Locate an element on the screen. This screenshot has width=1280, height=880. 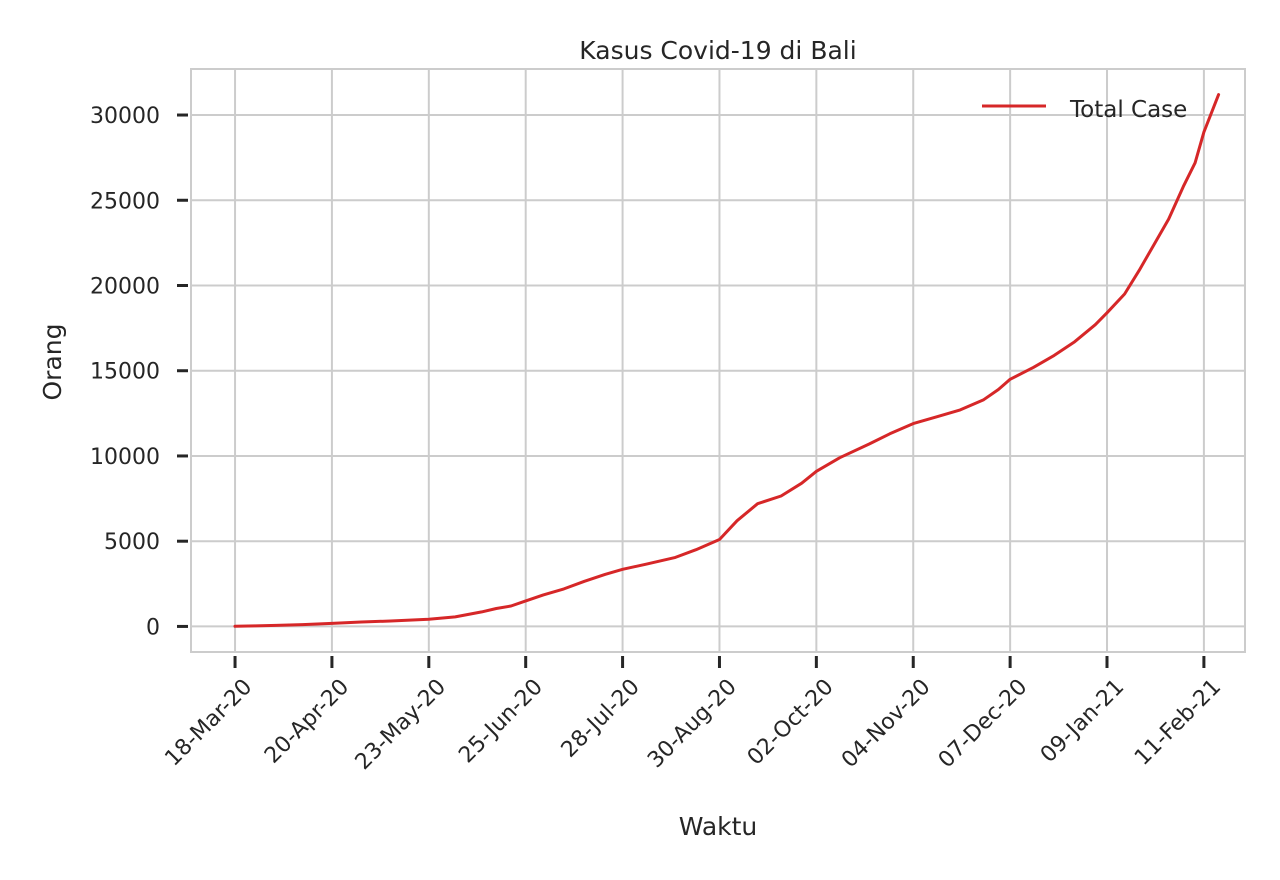
y-tick-label: 5000 is located at coordinates (132, 542).